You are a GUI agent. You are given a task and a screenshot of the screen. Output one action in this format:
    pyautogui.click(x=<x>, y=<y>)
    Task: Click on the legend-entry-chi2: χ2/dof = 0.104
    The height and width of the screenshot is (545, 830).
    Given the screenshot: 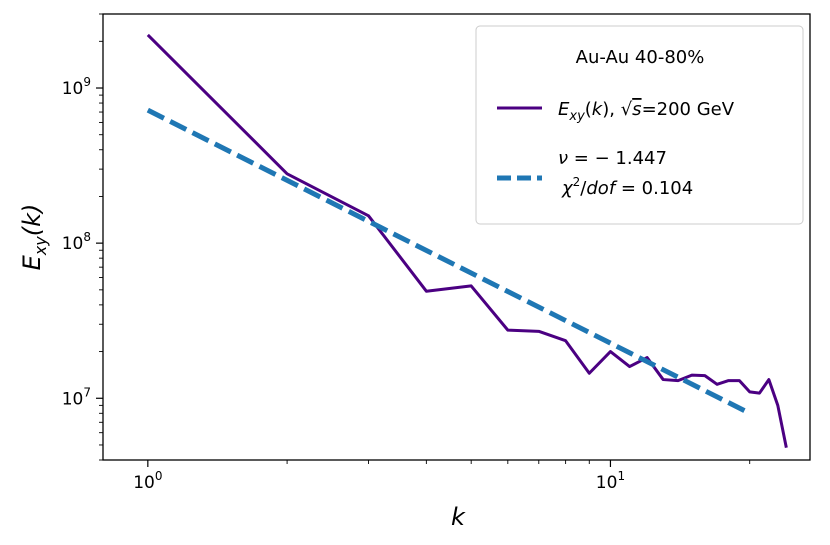 What is the action you would take?
    pyautogui.click(x=627, y=187)
    